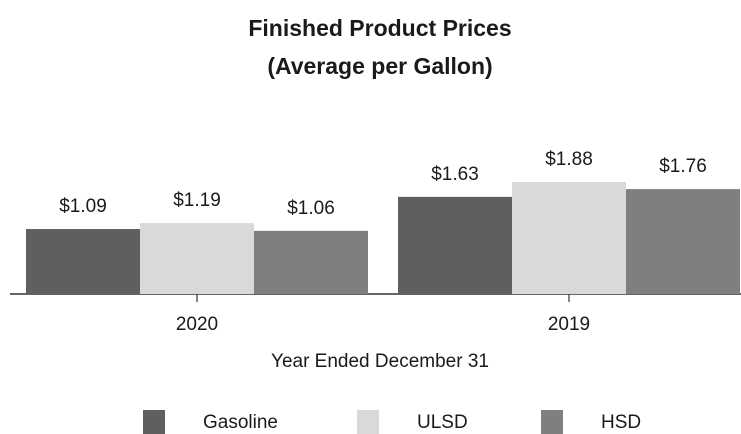  What do you see at coordinates (380, 361) in the screenshot?
I see `x-axis-label: Year Ended December 31` at bounding box center [380, 361].